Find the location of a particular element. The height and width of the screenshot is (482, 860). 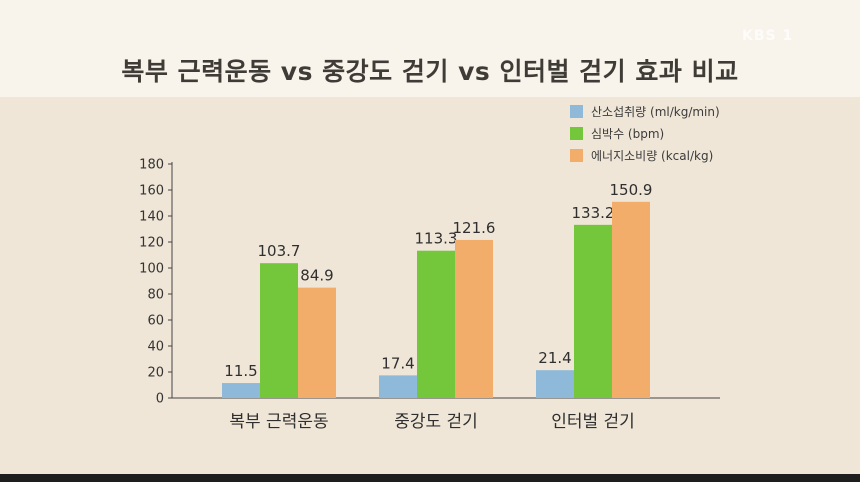

y-tick-label: 140 is located at coordinates (151, 217).